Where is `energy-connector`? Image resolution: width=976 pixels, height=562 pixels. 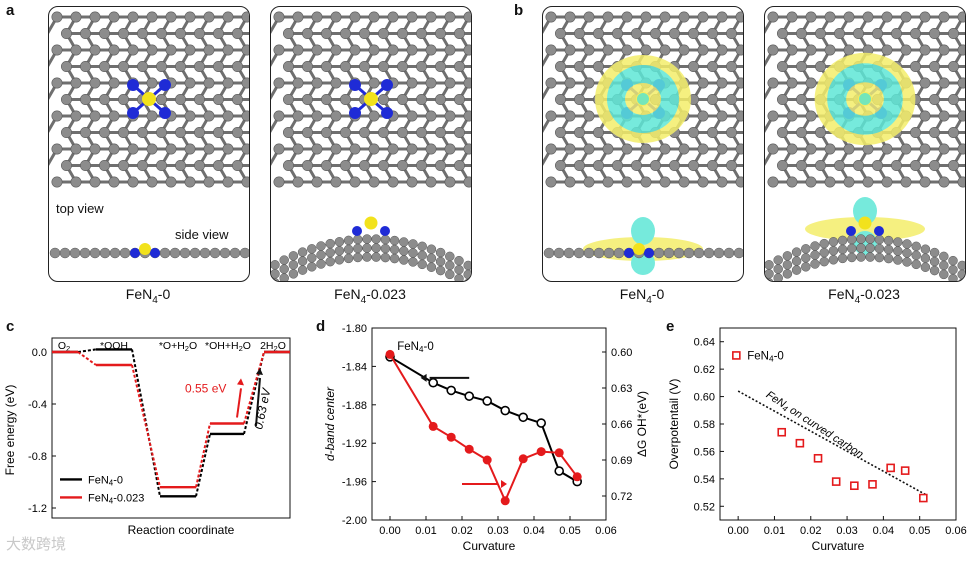 energy-connector is located at coordinates (146, 426).